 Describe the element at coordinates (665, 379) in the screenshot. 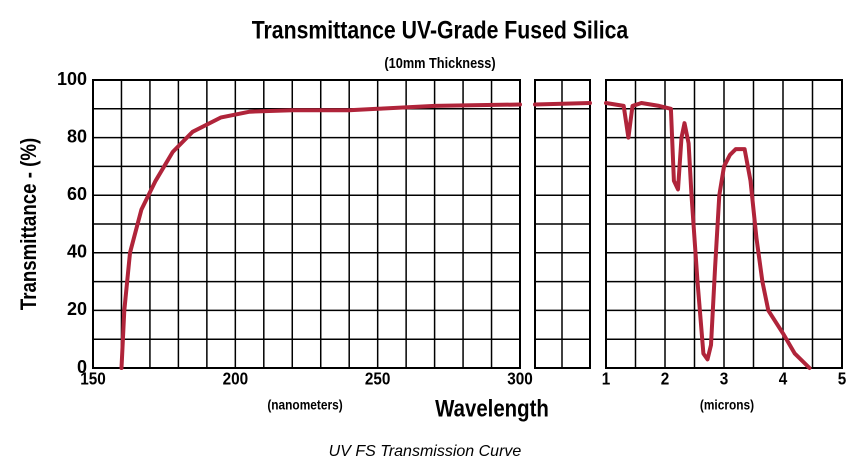

I see `x-tick-label: 2` at that location.